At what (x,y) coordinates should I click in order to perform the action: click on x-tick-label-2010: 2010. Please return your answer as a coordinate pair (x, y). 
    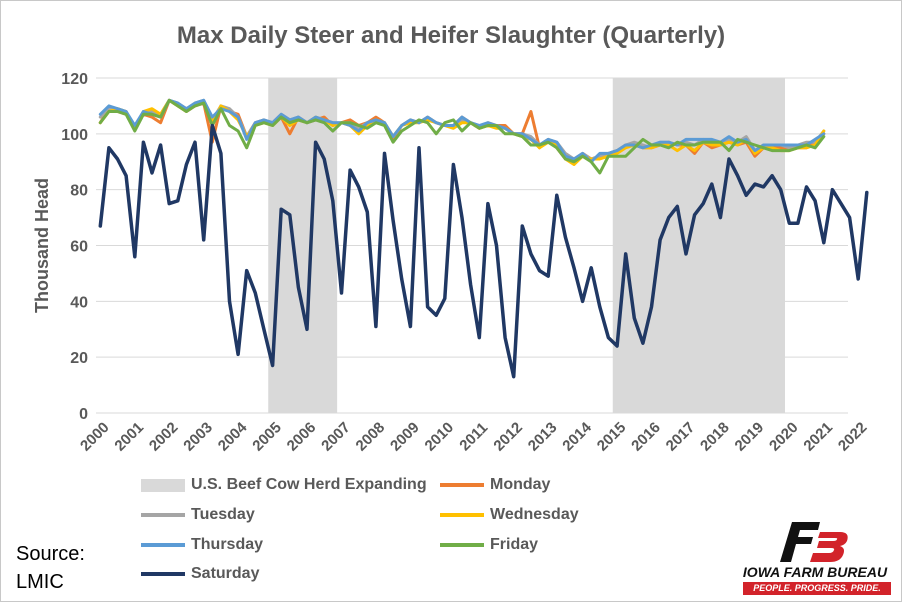
    Looking at the image, I should click on (440, 437).